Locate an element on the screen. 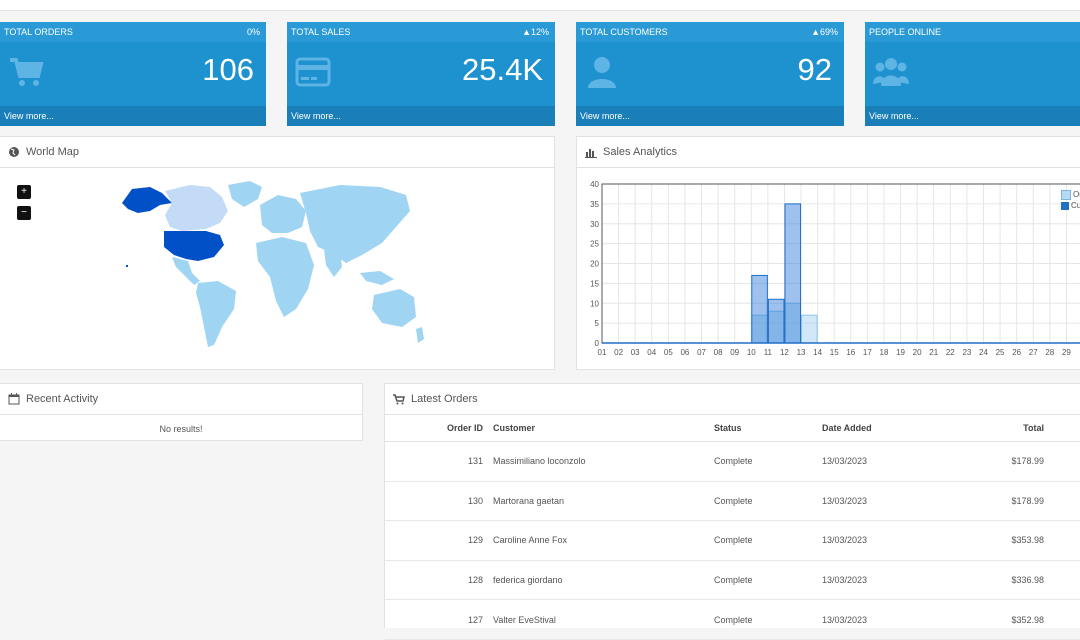 Image resolution: width=1080 pixels, height=640 pixels. x-tick-label: 12 is located at coordinates (784, 352).